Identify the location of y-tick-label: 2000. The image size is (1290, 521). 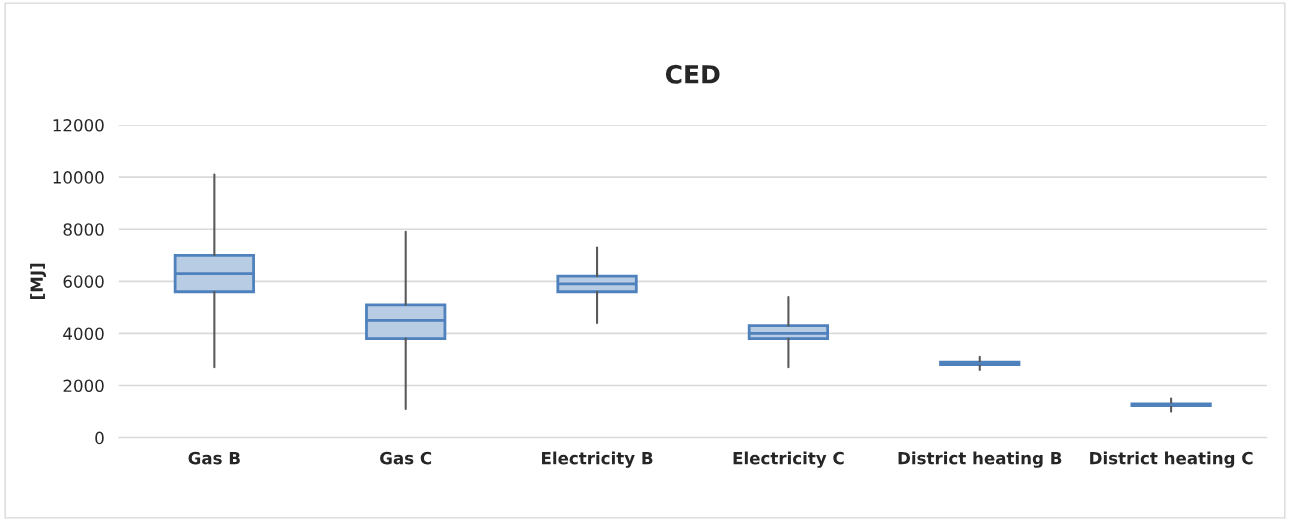
(83, 386).